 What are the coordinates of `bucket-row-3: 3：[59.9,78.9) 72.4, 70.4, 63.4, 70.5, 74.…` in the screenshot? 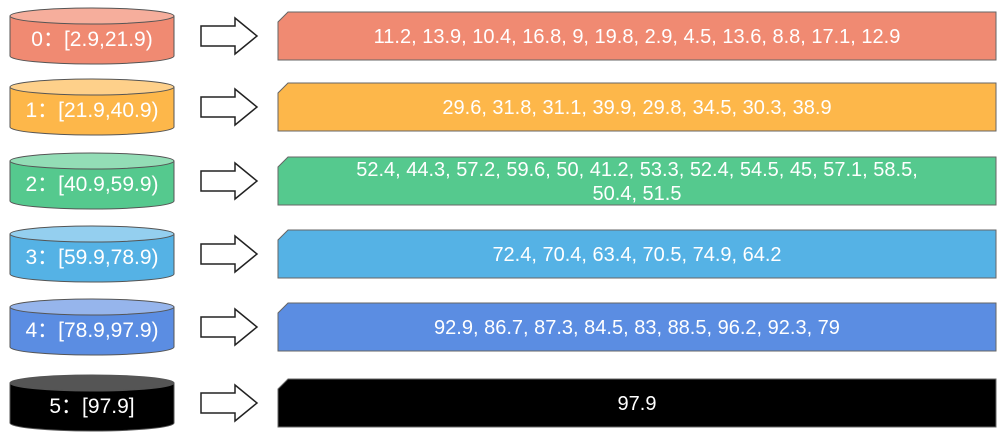 It's located at (503, 254).